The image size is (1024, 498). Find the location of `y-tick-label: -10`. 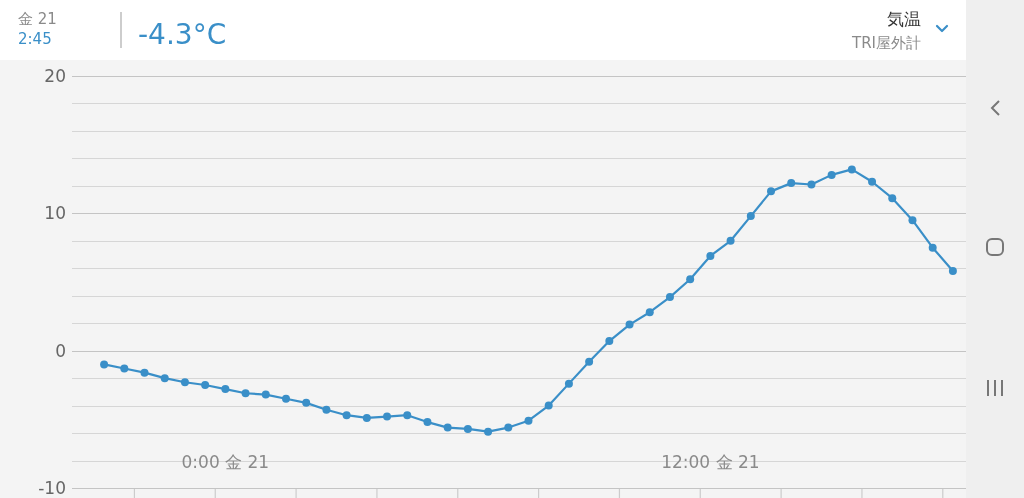

y-tick-label: -10 is located at coordinates (52, 488).